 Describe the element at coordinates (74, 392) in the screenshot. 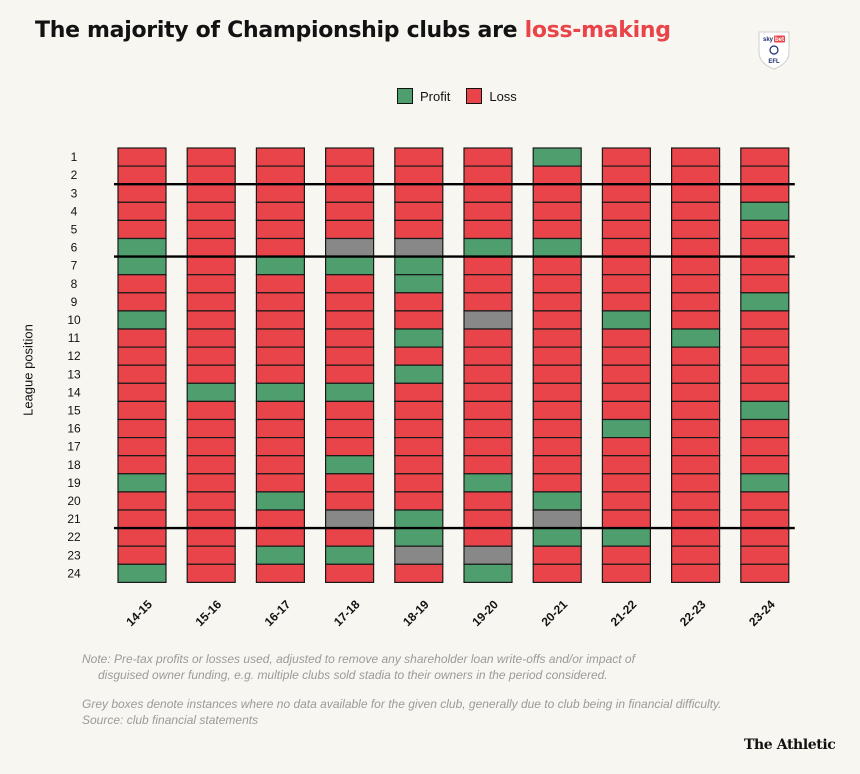

I see `position-tick-label: 14` at that location.